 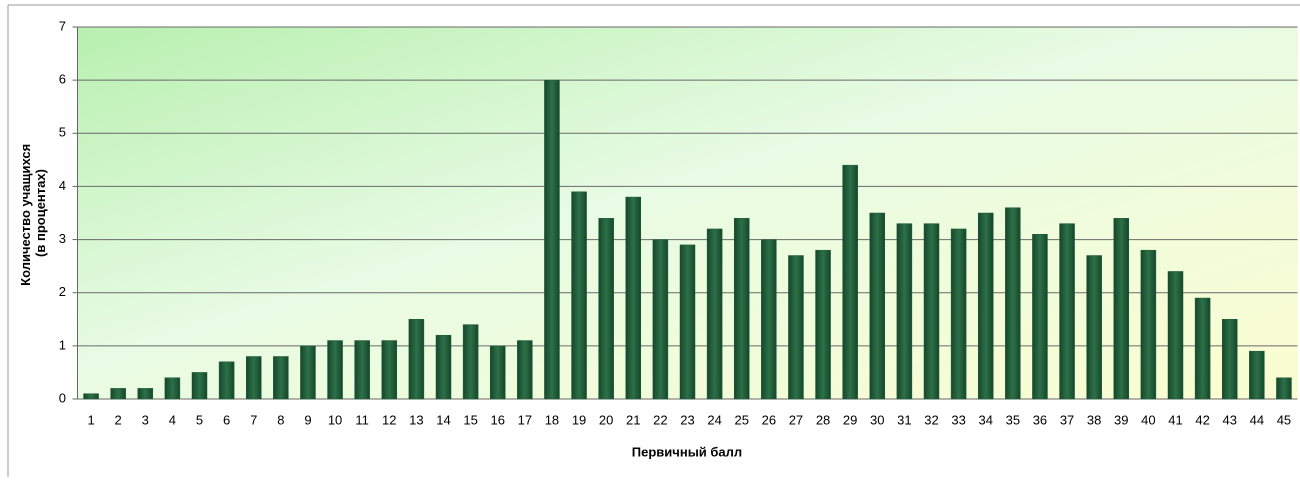 What do you see at coordinates (497, 419) in the screenshot?
I see `x-tick-label: 16` at bounding box center [497, 419].